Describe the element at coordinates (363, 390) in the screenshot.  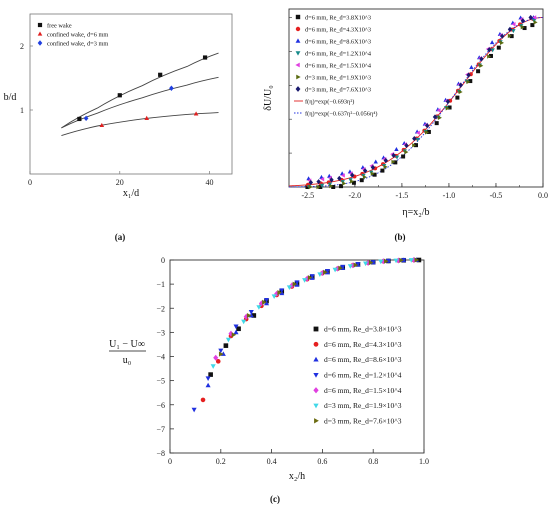
I see `panel-c-legend-label: d=6 mm, Re_d=1.5×10^4` at that location.